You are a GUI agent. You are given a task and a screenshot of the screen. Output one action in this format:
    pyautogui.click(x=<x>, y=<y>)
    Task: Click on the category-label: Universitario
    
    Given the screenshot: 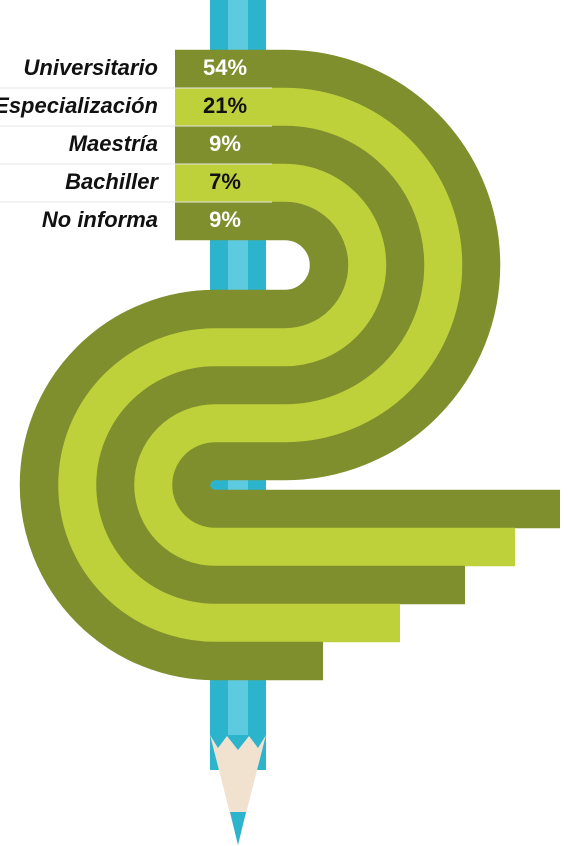 What is the action you would take?
    pyautogui.click(x=91, y=67)
    